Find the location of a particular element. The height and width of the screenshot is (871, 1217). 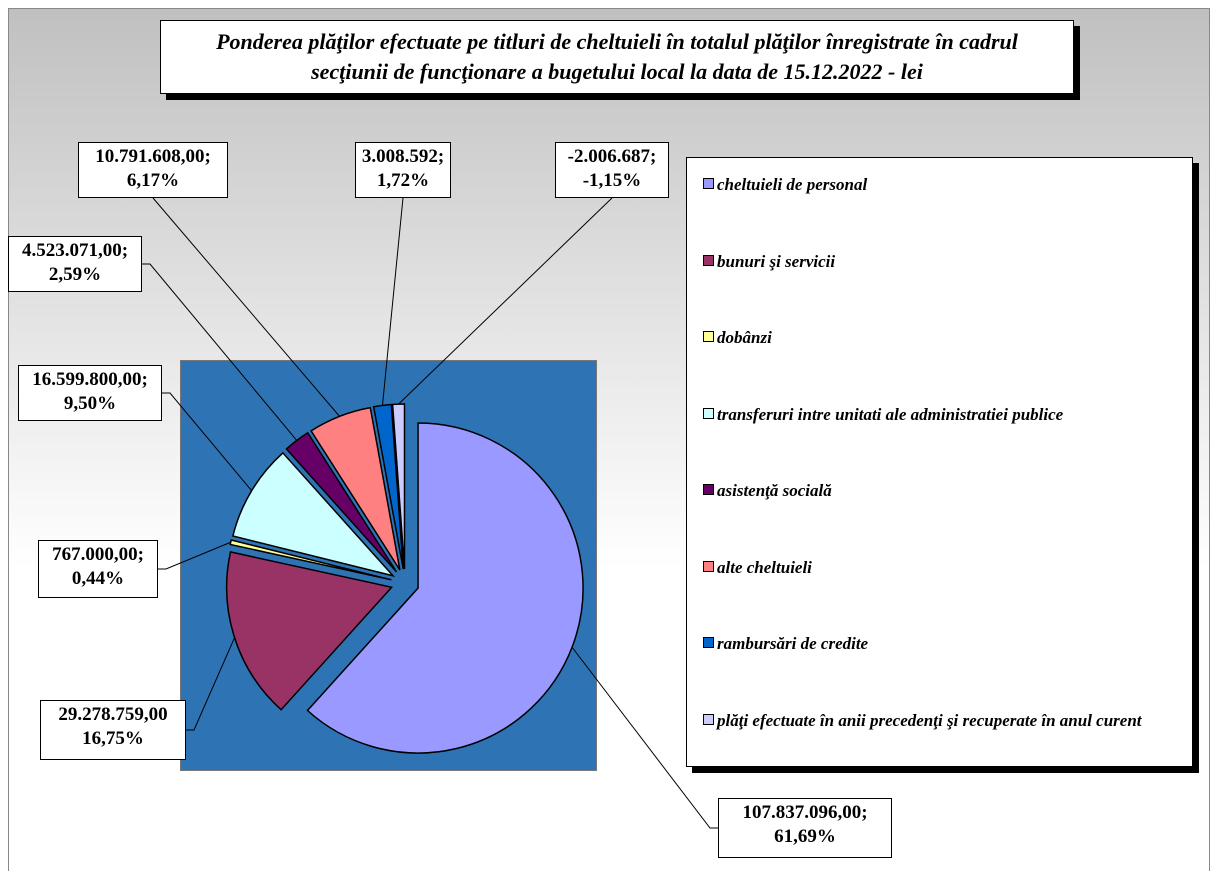

data-label-value: 10.791.608,00; is located at coordinates (153, 156).